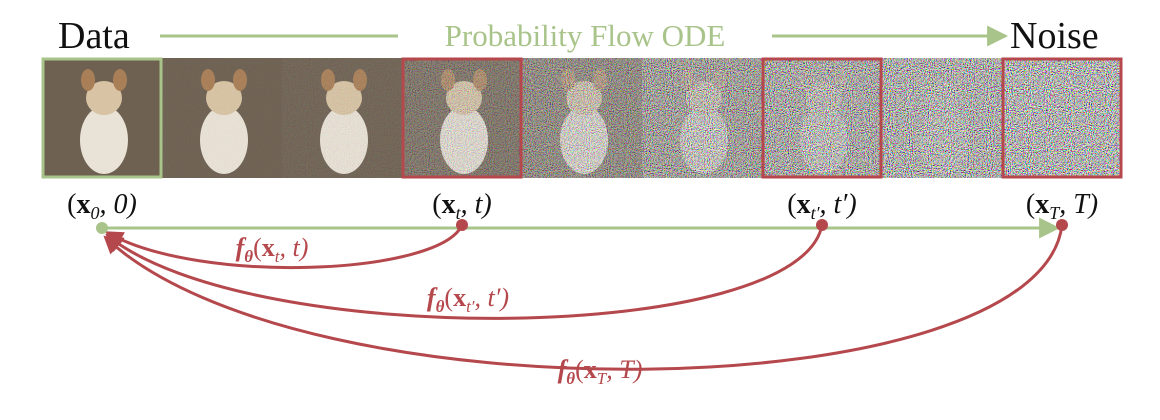 This screenshot has width=1160, height=420. I want to click on point-label: (x0, 0), so click(102, 206).